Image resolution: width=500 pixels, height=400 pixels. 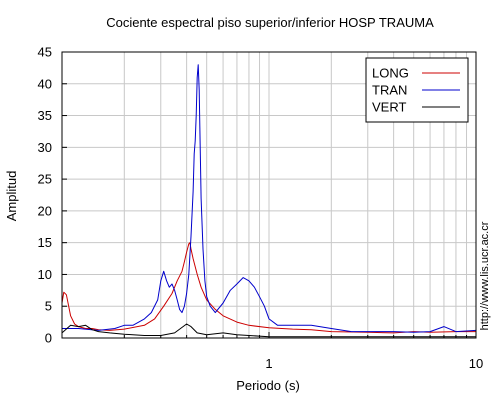 I want to click on x-tick-label: 10, so click(x=476, y=363).